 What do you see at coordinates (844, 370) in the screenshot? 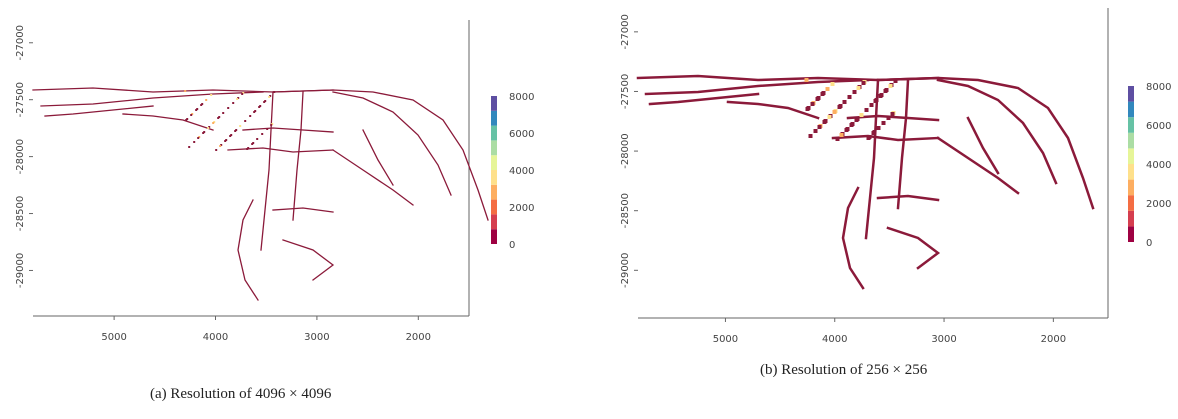
I see `caption-b: (b) Resolution of 256 × 256` at bounding box center [844, 370].